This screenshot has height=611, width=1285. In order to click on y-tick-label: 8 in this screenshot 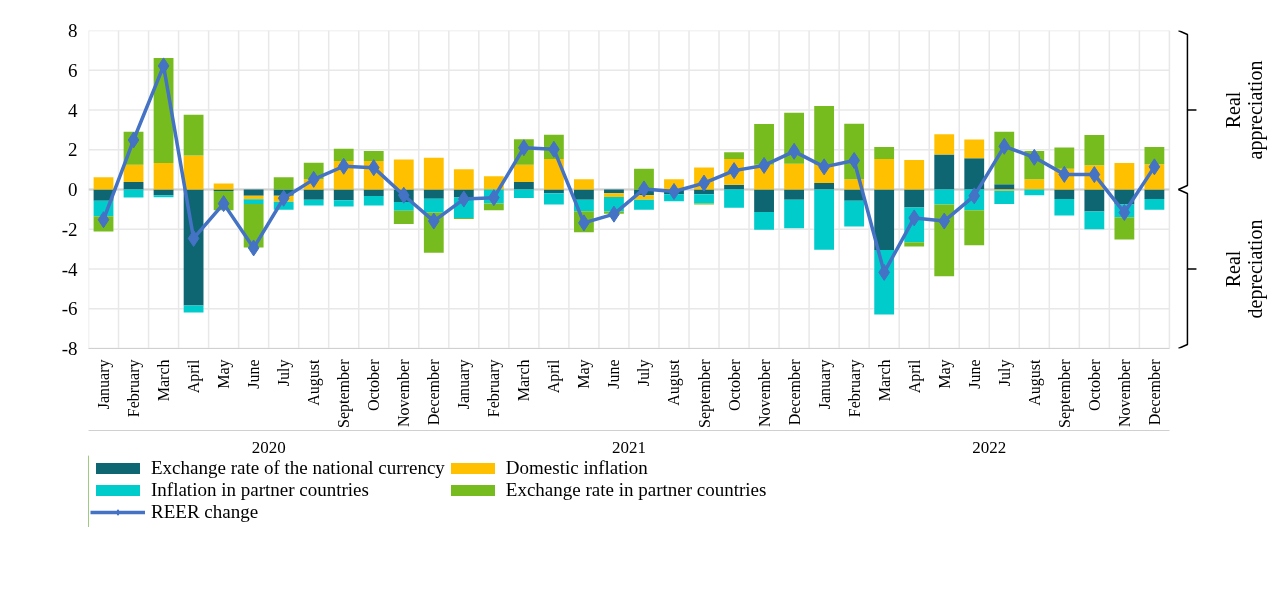, I will do `click(73, 30)`.